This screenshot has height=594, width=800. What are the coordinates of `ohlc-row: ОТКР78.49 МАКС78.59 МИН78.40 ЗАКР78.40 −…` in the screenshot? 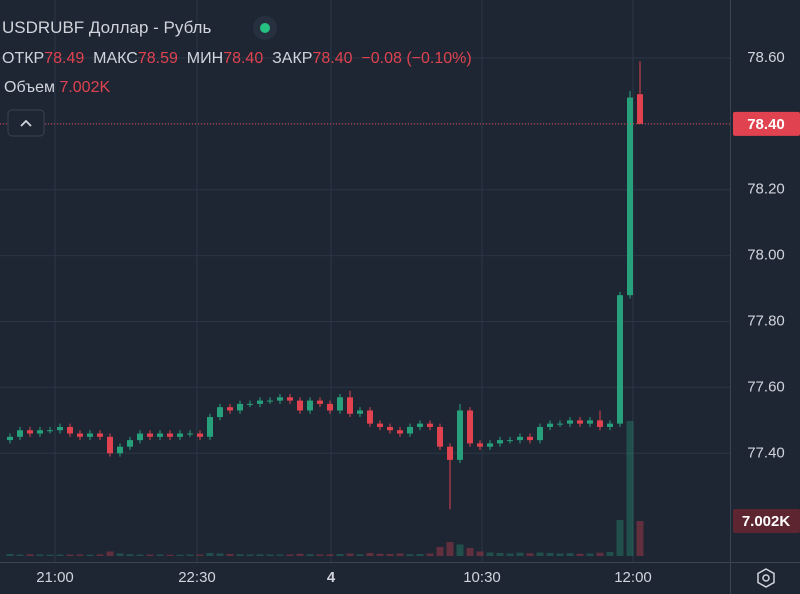 It's located at (237, 59).